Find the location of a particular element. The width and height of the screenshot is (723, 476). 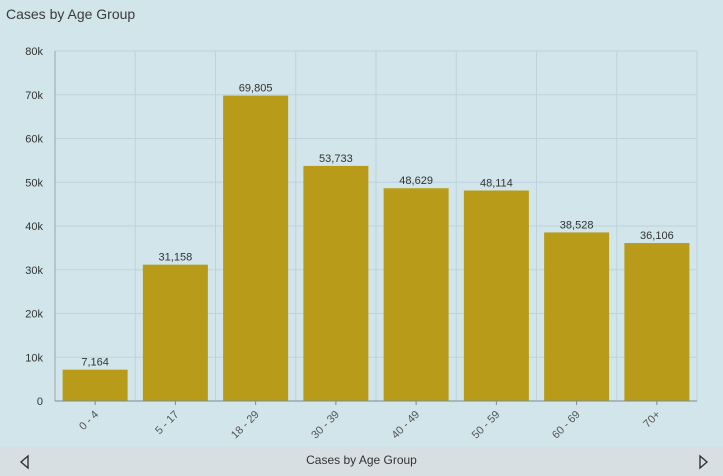

chart-footer: Cases by Age Group is located at coordinates (361, 461).